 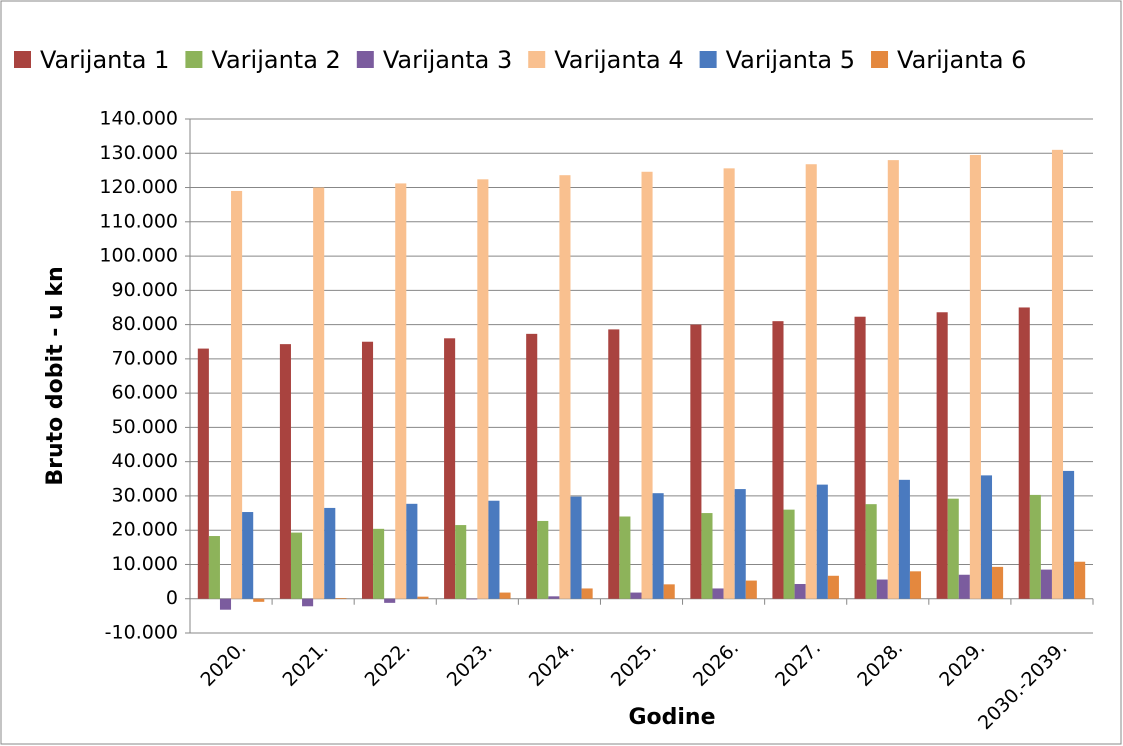 What do you see at coordinates (172, 598) in the screenshot?
I see `y-tick-label: 0` at bounding box center [172, 598].